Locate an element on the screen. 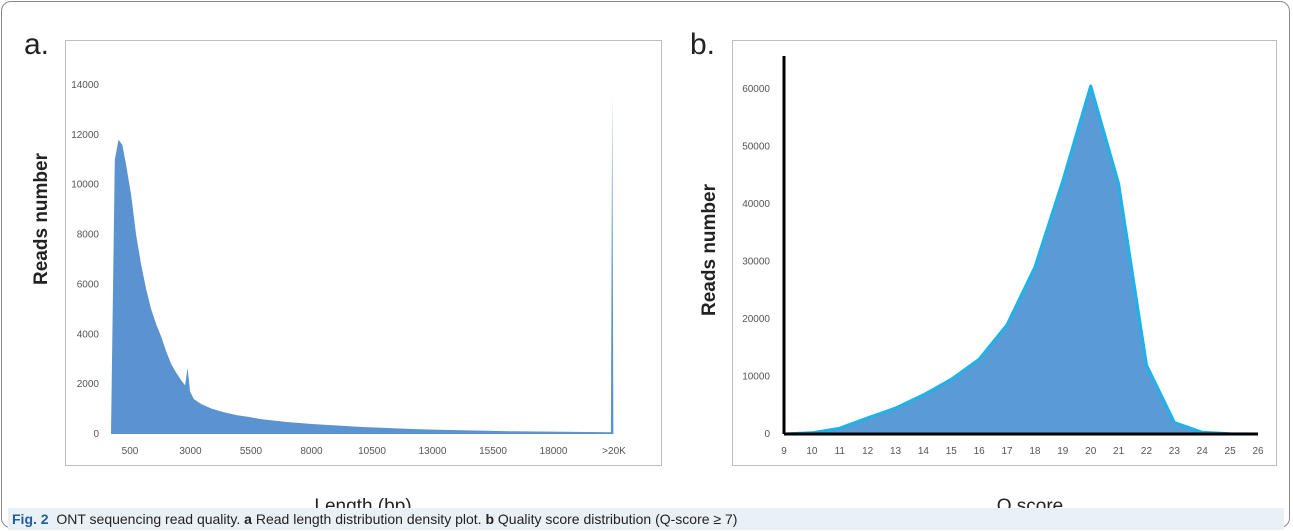 This screenshot has height=531, width=1293. chart-a-xtick-label: 500 is located at coordinates (130, 451).